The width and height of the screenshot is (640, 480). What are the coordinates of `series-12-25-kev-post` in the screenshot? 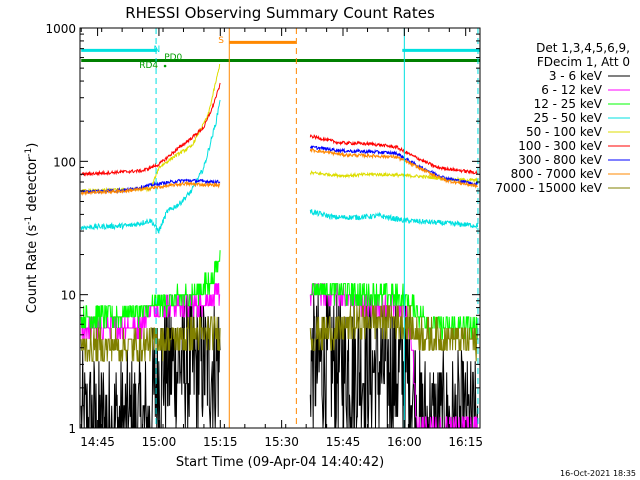 It's located at (394, 311).